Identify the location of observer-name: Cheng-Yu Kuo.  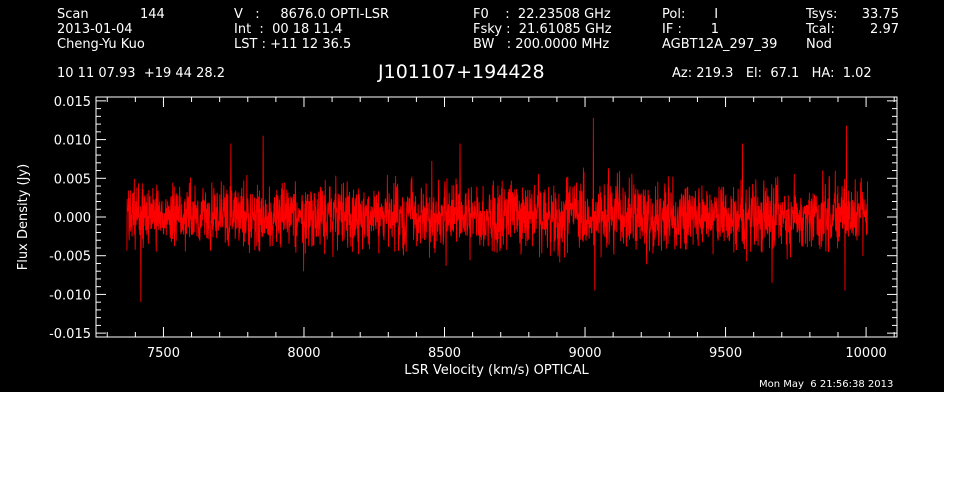
(101, 44).